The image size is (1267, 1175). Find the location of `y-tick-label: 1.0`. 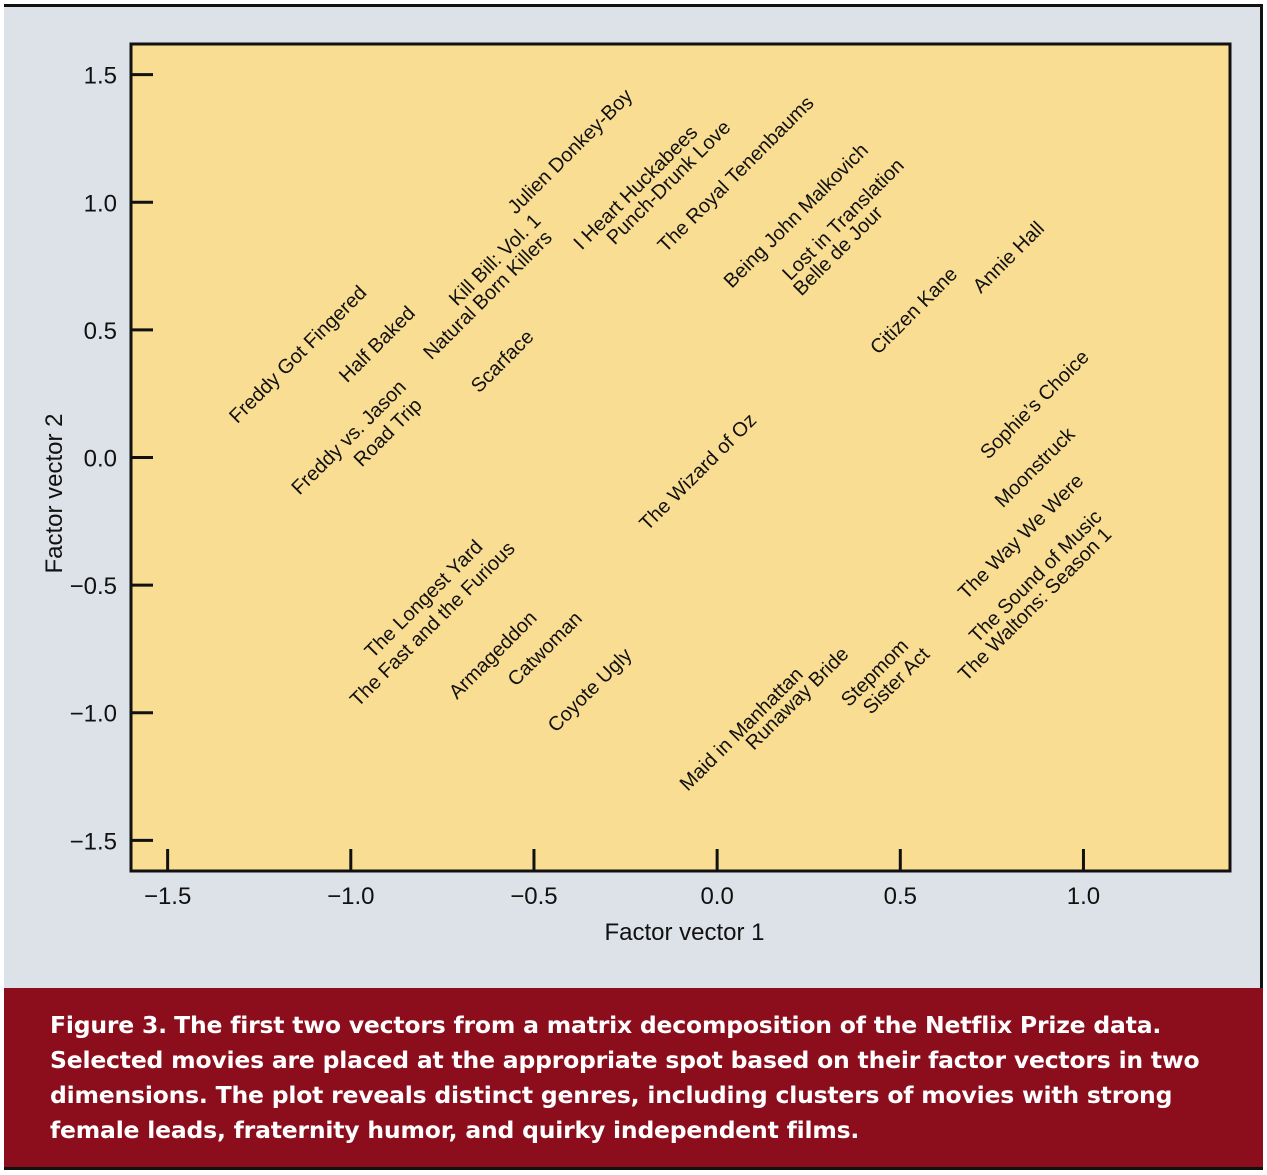

y-tick-label: 1.0 is located at coordinates (100, 203).